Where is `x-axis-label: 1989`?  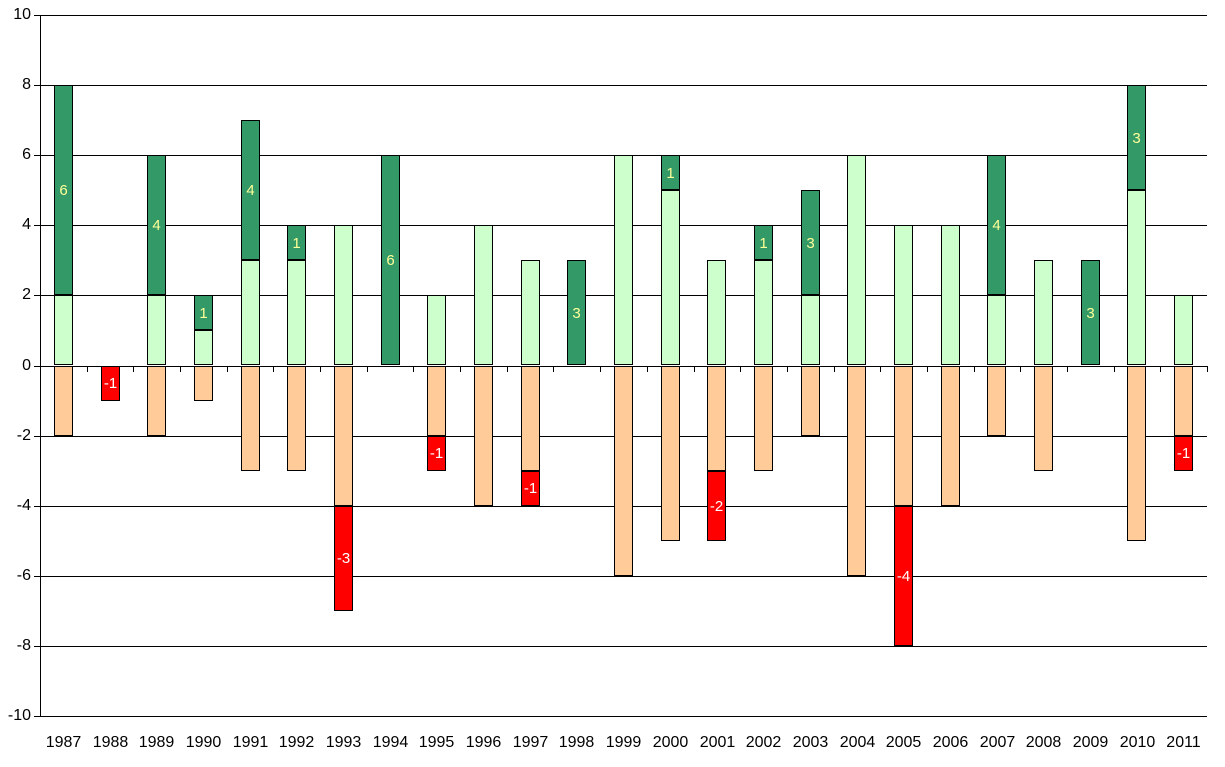 x-axis-label: 1989 is located at coordinates (156, 742).